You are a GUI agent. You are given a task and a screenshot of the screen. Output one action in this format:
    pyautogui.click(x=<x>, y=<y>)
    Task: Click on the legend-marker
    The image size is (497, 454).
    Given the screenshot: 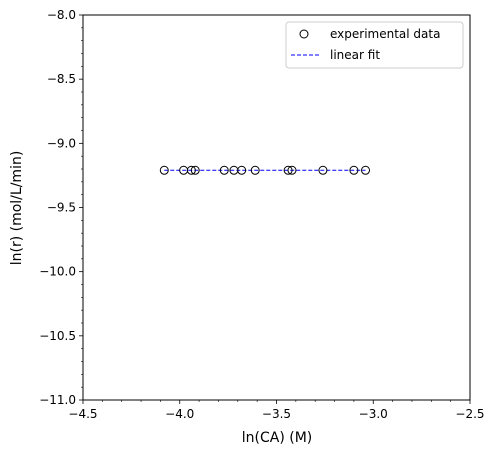 What is the action you would take?
    pyautogui.click(x=304, y=34)
    